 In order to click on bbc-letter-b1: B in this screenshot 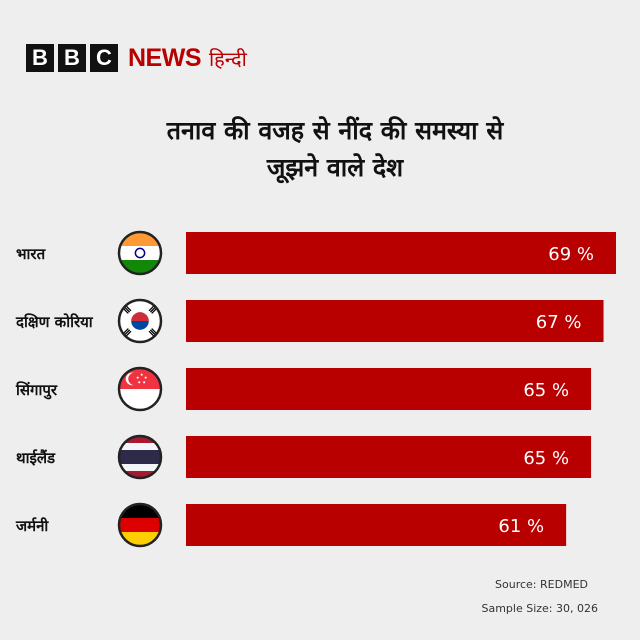, I will do `click(40, 58)`.